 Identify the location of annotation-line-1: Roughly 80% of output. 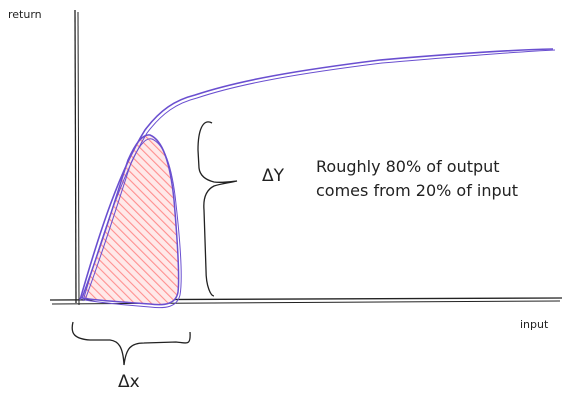
(408, 166).